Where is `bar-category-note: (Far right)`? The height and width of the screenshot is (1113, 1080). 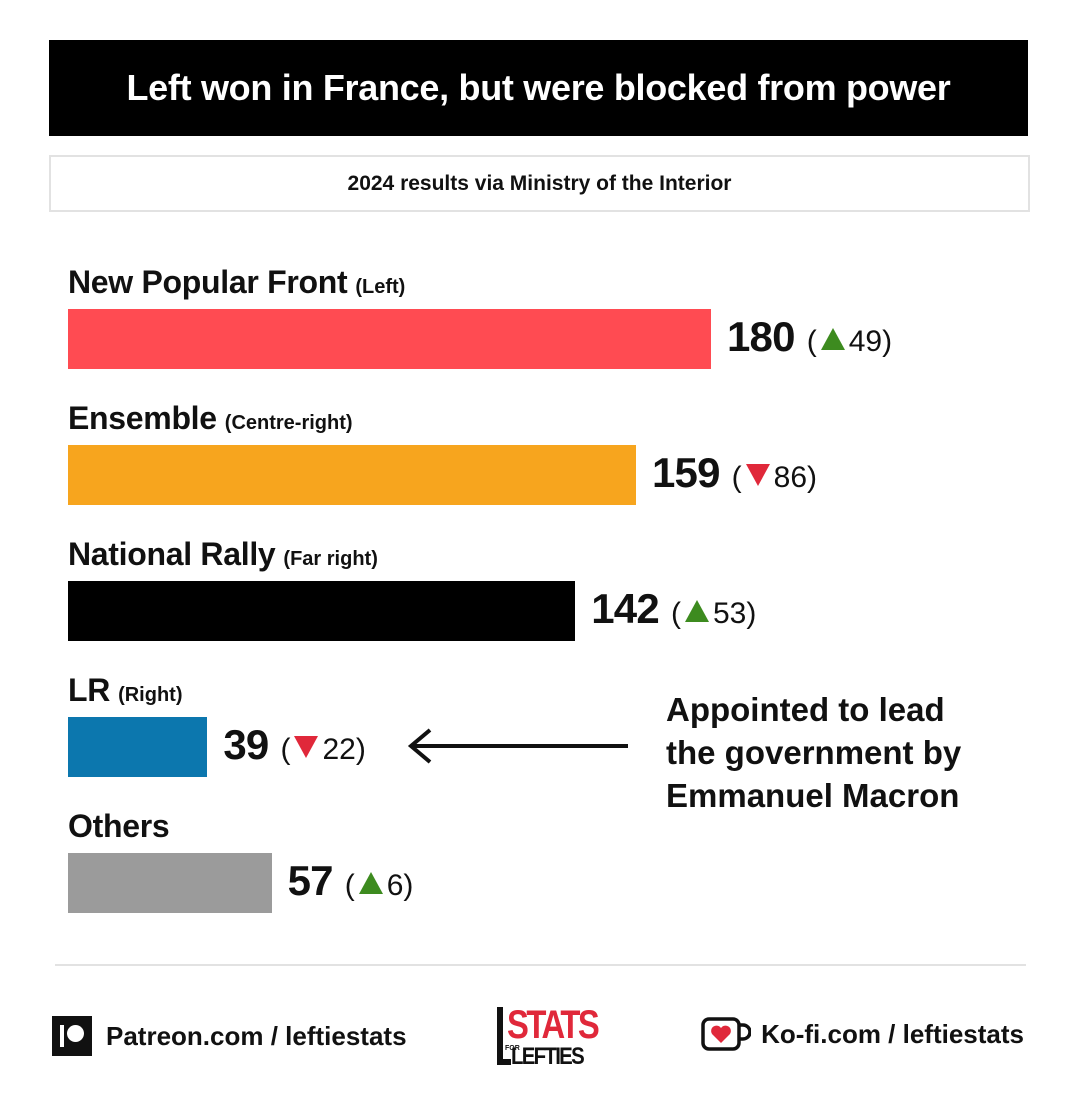 bar-category-note: (Far right) is located at coordinates (330, 559).